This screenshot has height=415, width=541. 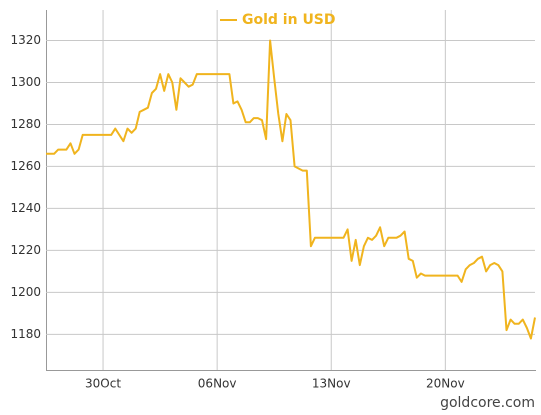 I want to click on y-tick-label: 1240, so click(x=25, y=208).